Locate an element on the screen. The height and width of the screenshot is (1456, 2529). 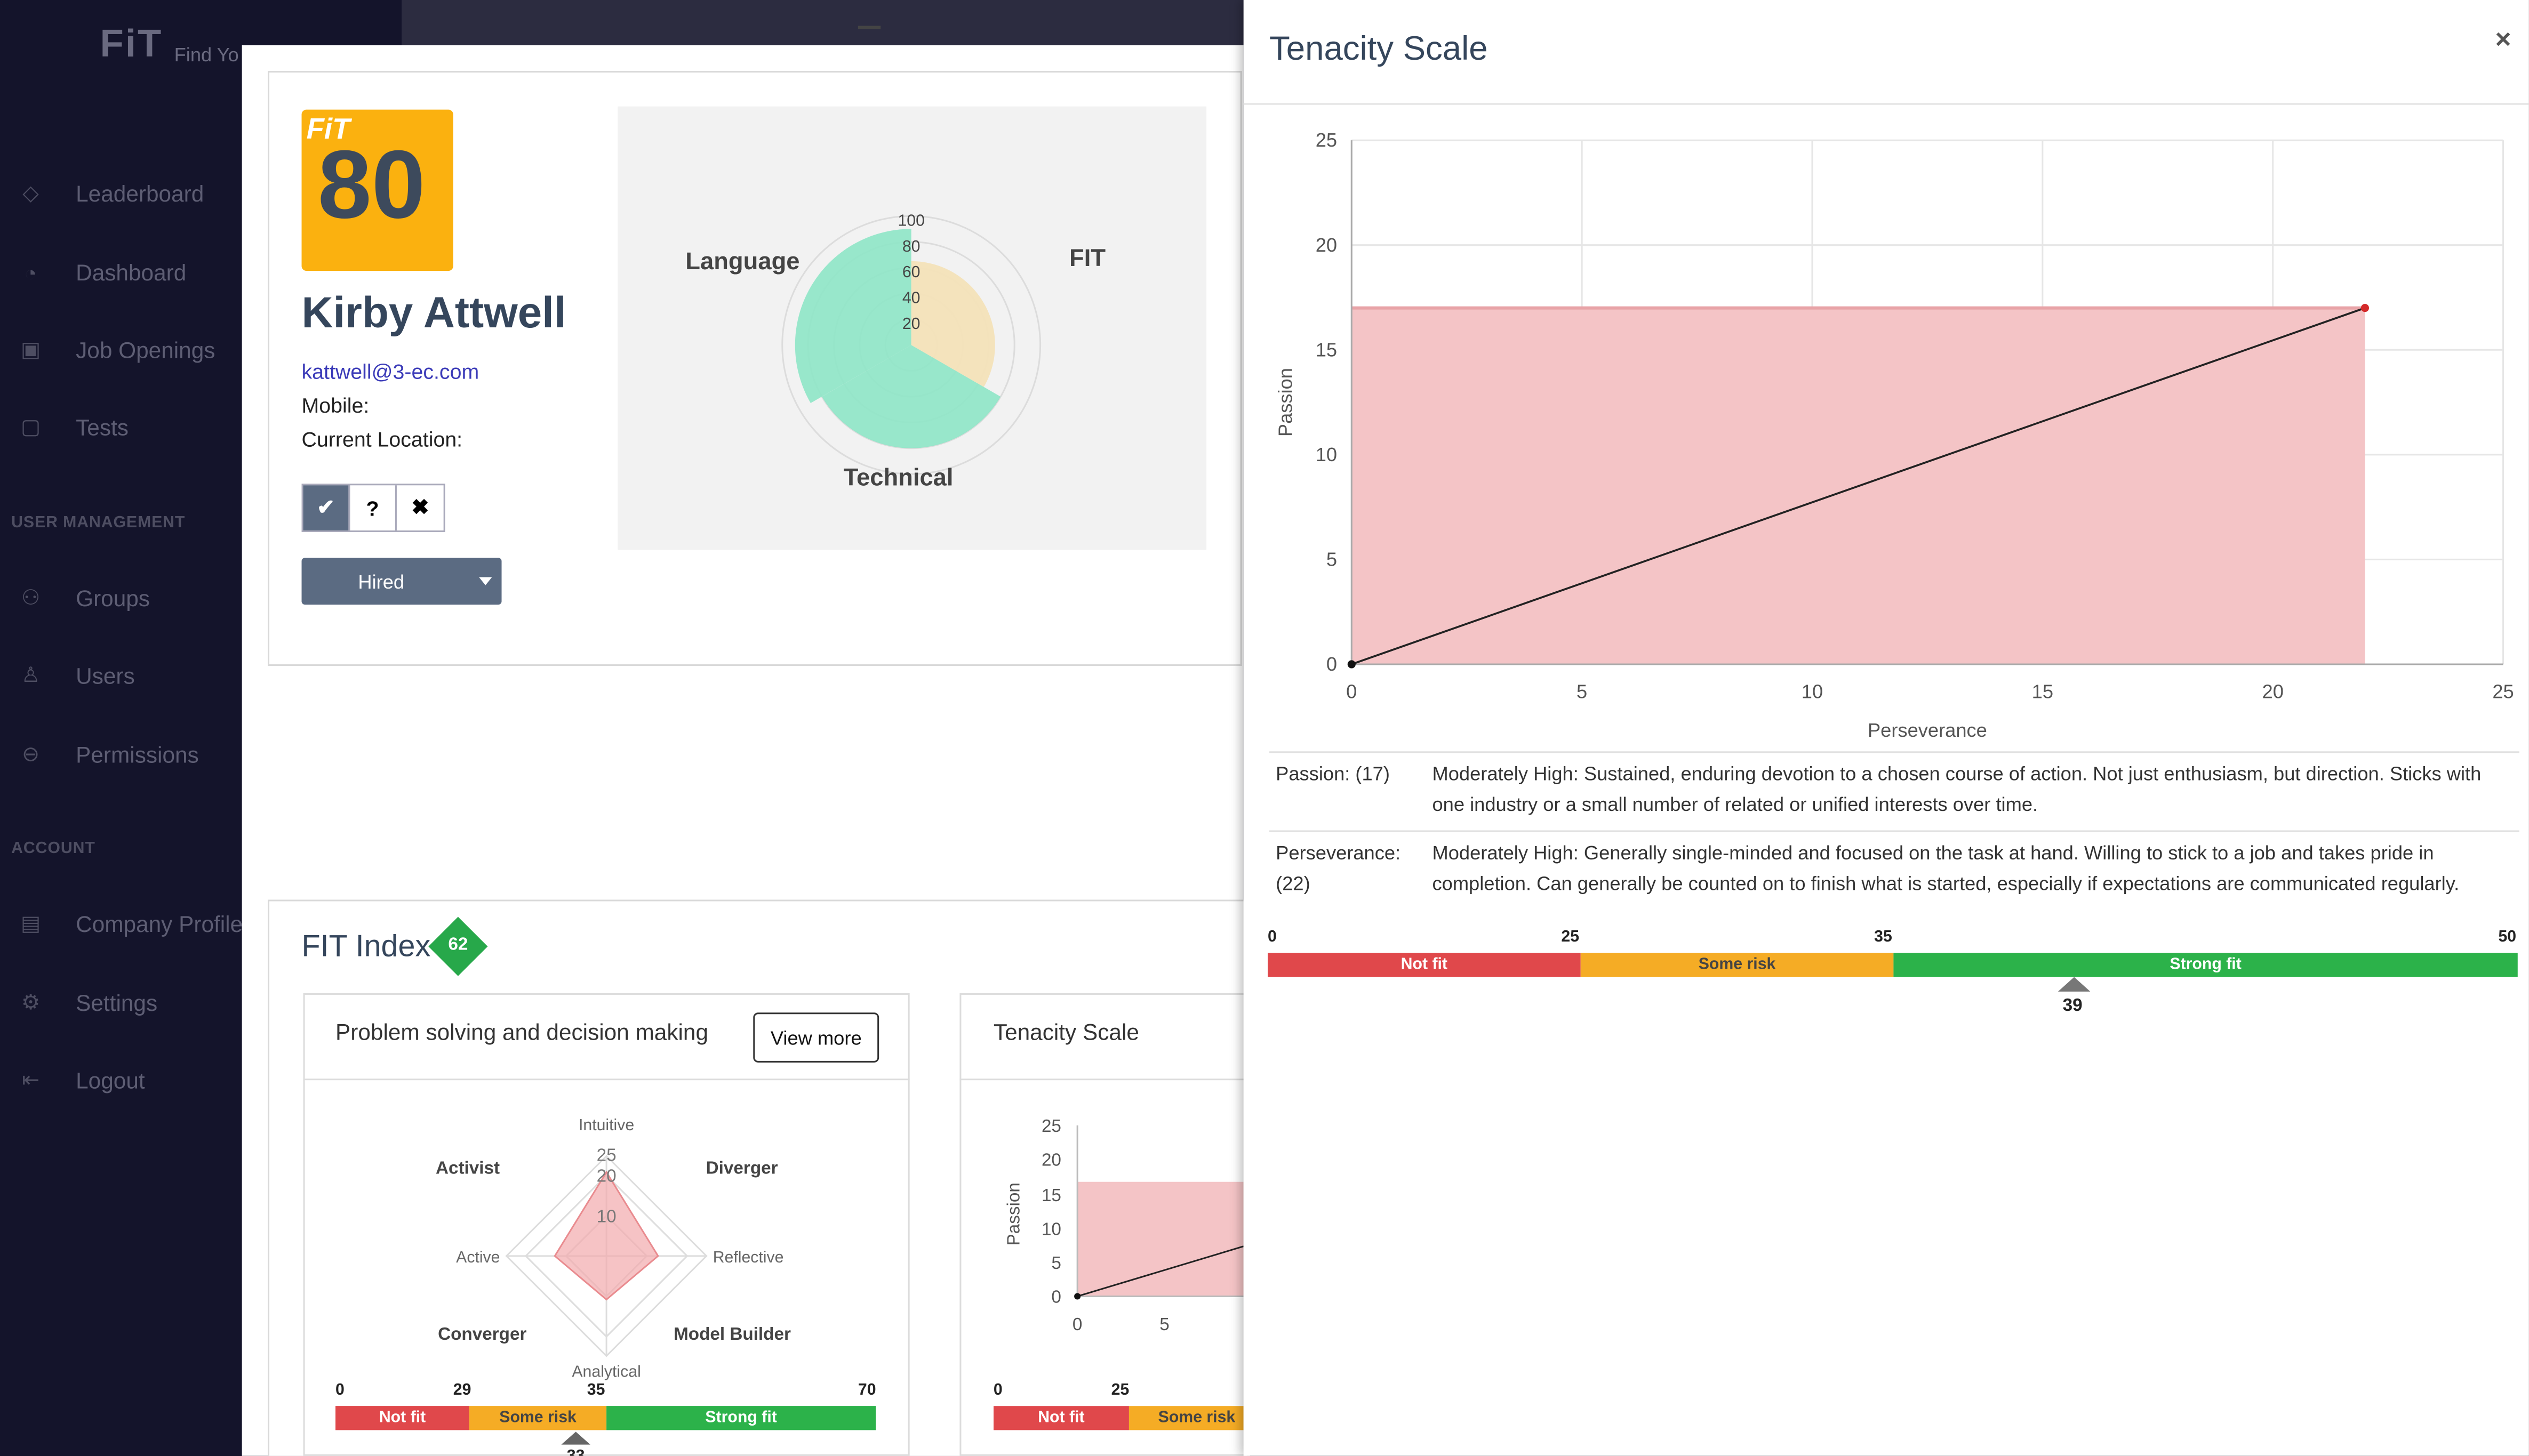
y-tick-label: 0 is located at coordinates (1331, 664).